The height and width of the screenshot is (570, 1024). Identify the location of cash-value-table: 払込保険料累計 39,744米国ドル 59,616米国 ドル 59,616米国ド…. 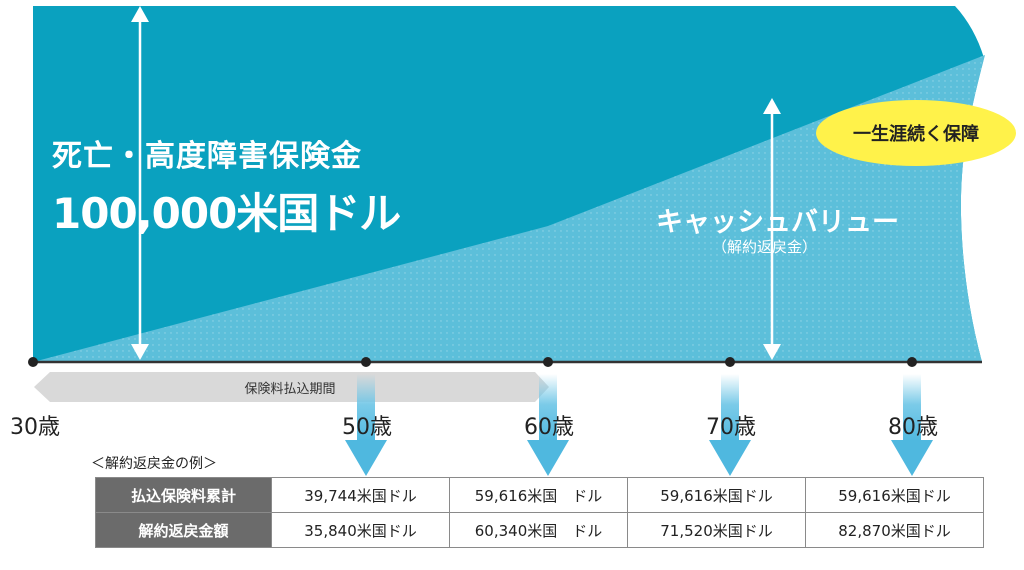
(539, 512).